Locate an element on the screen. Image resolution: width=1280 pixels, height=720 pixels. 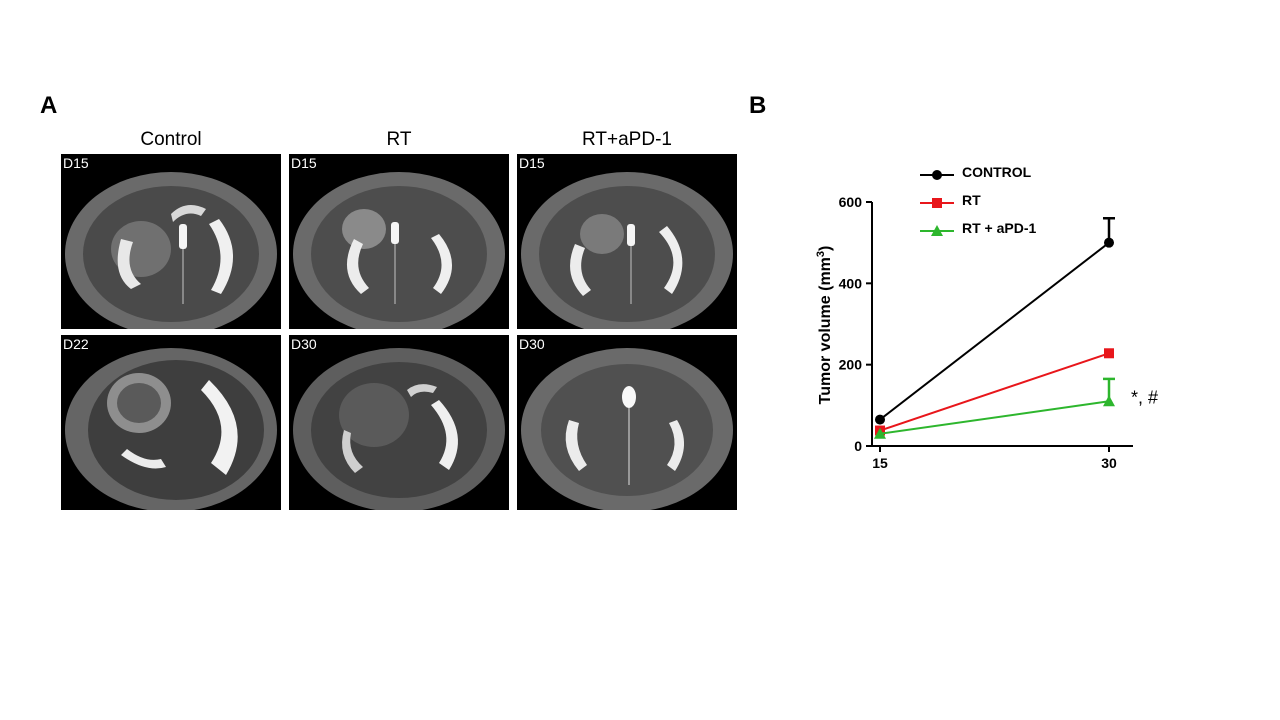
mri-image-rt-d30: D30 is located at coordinates (399, 422).